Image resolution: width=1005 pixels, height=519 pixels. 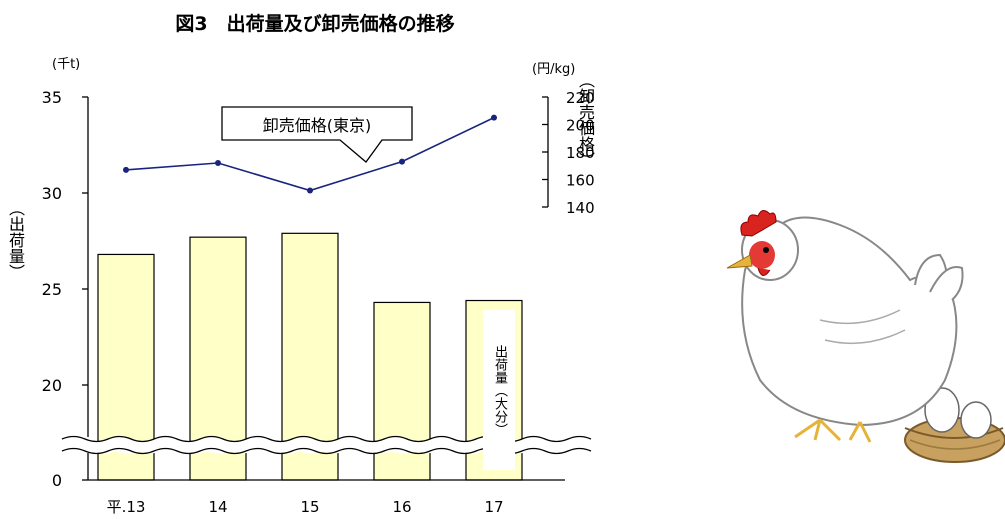 What do you see at coordinates (309, 507) in the screenshot?
I see `x-tick-label: 15` at bounding box center [309, 507].